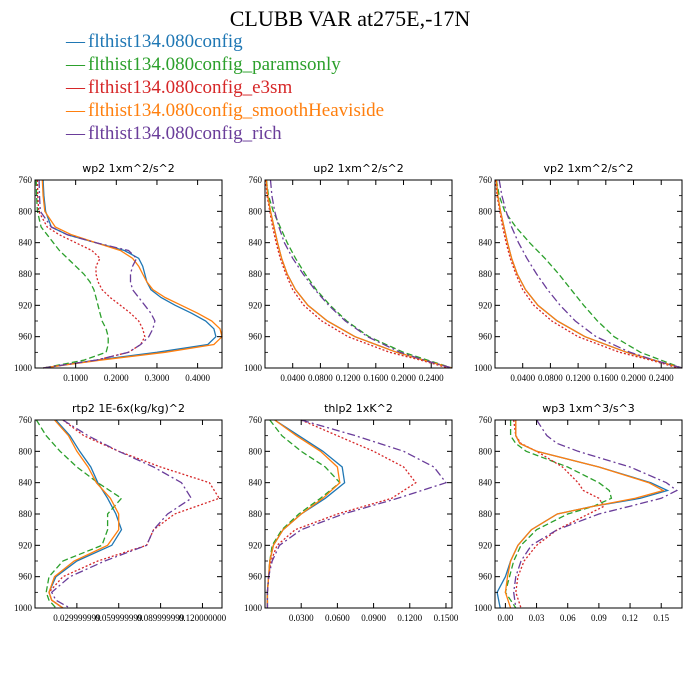 The image size is (700, 700). I want to click on x-tick-label: 0.3000, so click(157, 378).